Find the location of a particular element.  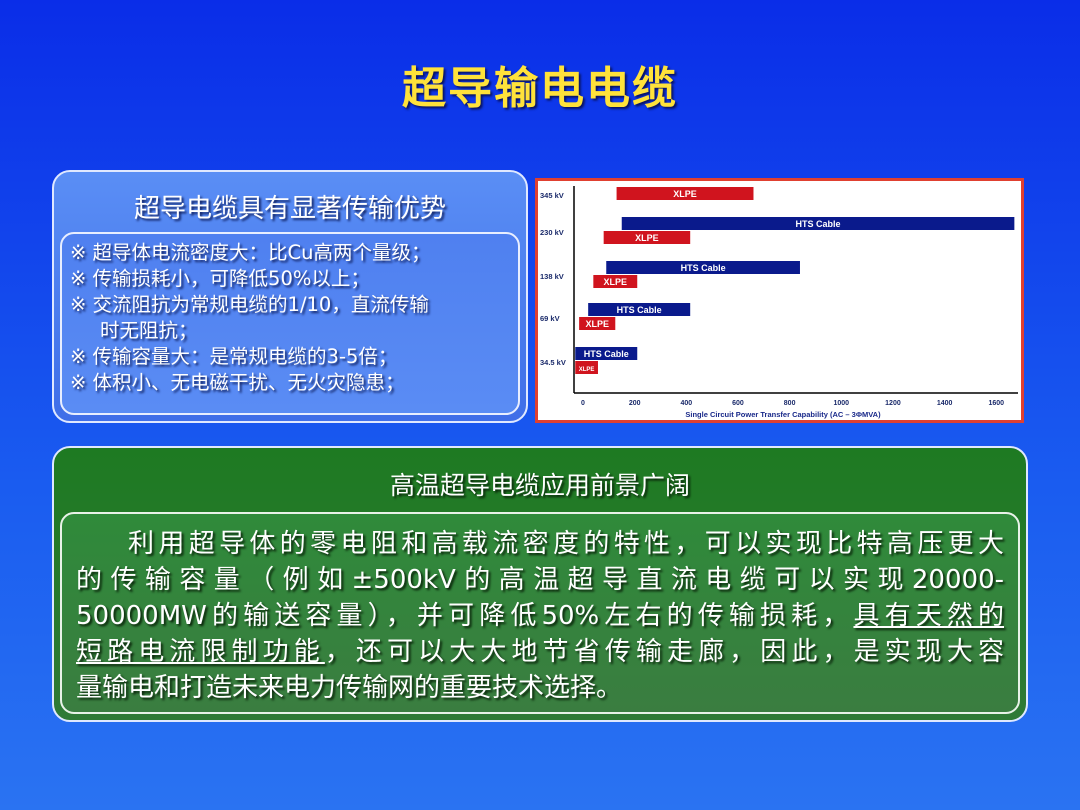

x-tick-label: 1000 is located at coordinates (842, 403).